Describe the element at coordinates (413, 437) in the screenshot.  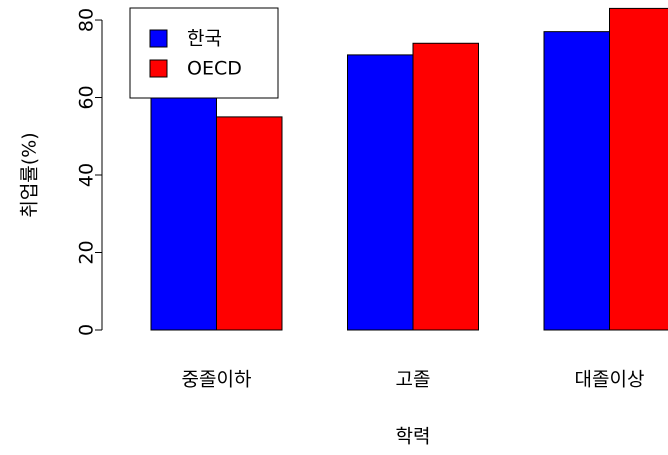
I see `x-axis-label: 학력` at that location.